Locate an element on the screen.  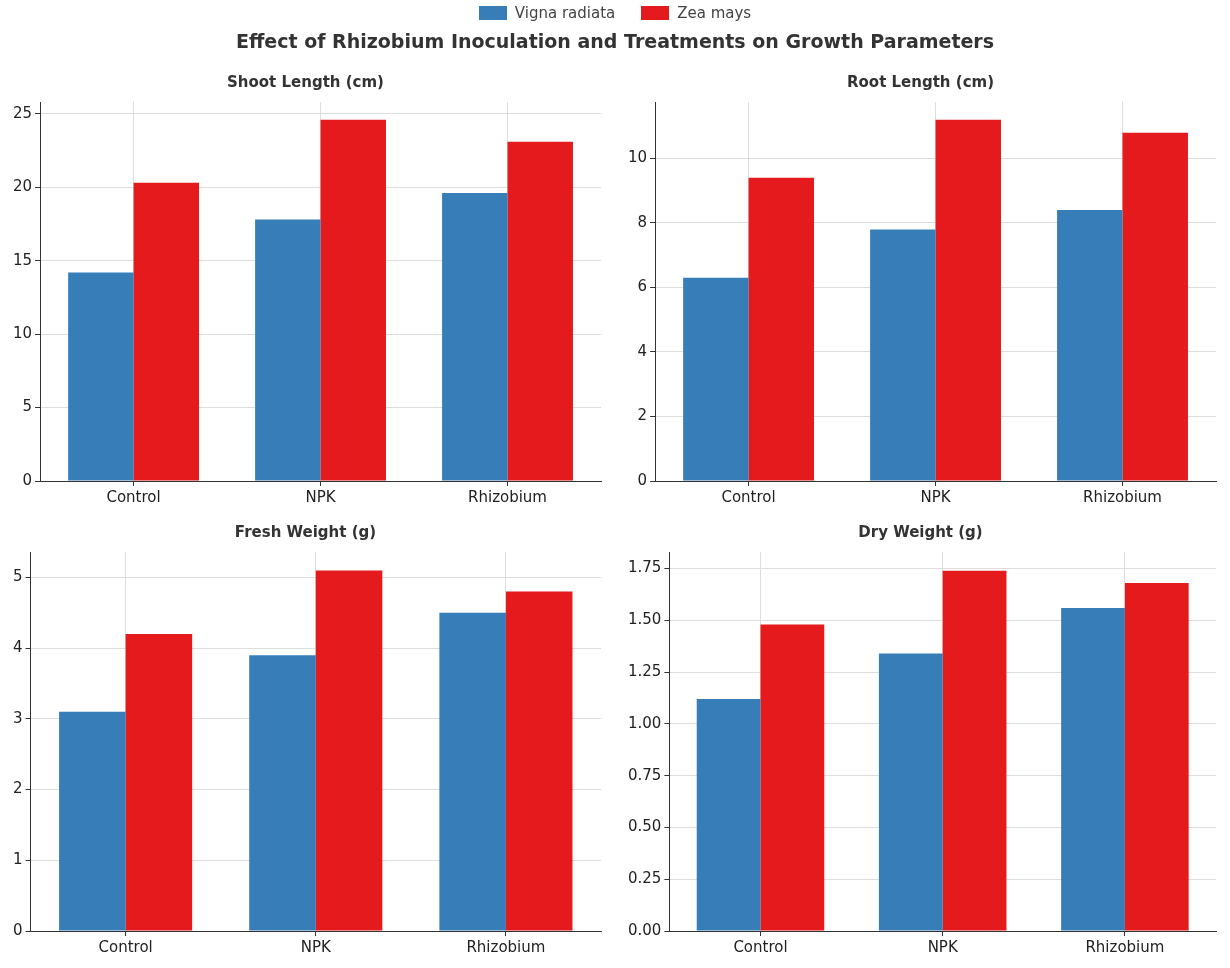
y-tick-label: 0.50 is located at coordinates (644, 826).